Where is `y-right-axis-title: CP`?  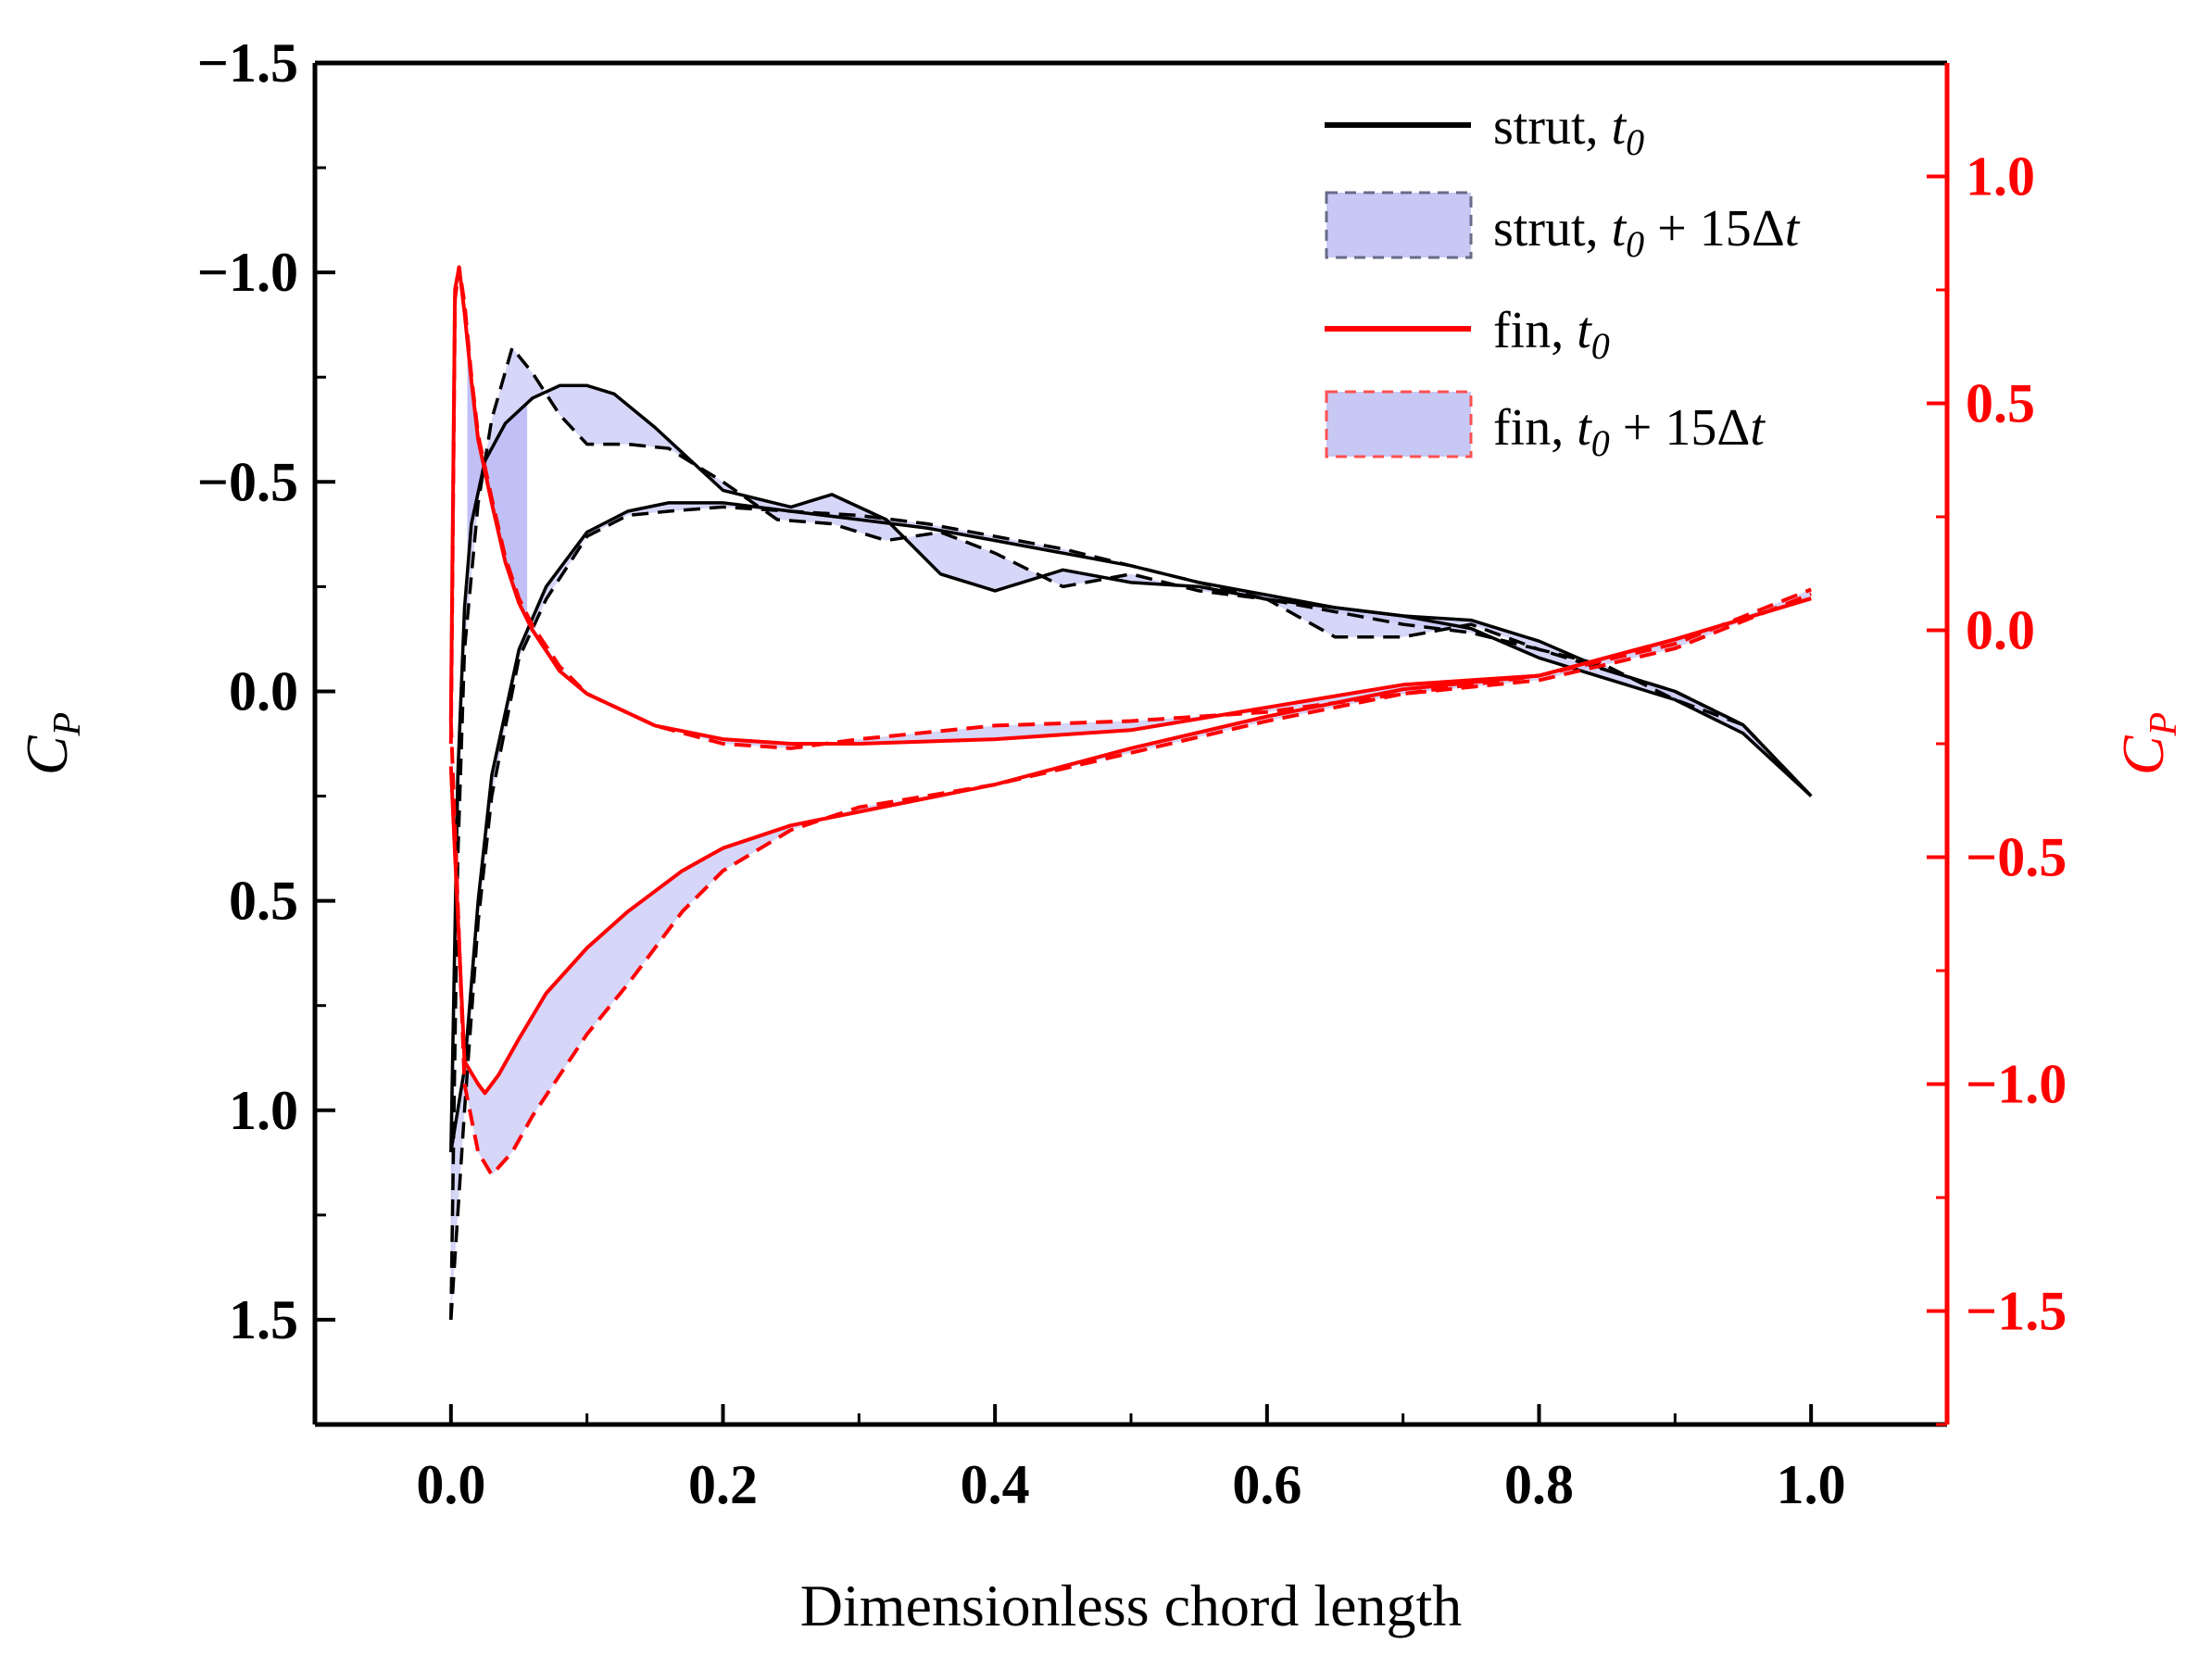
y-right-axis-title: CP is located at coordinates (2148, 743).